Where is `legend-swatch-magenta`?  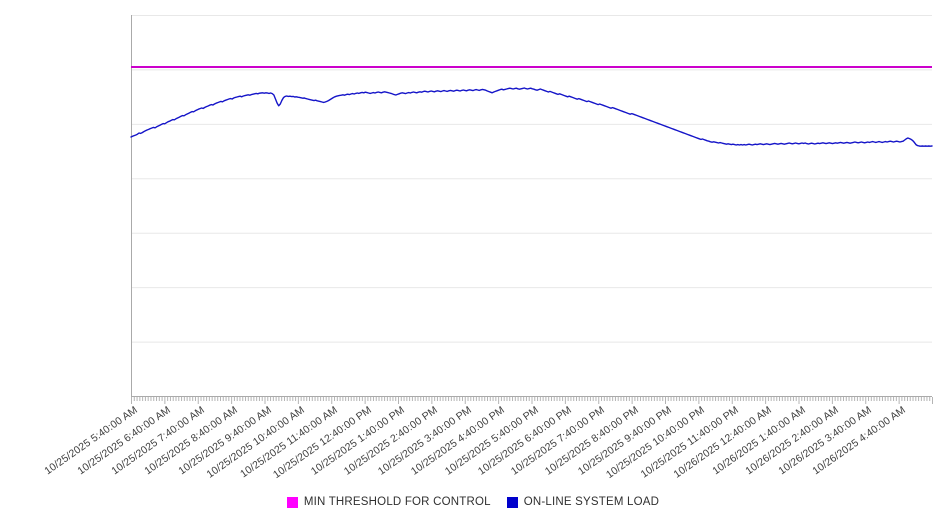 legend-swatch-magenta is located at coordinates (292, 502).